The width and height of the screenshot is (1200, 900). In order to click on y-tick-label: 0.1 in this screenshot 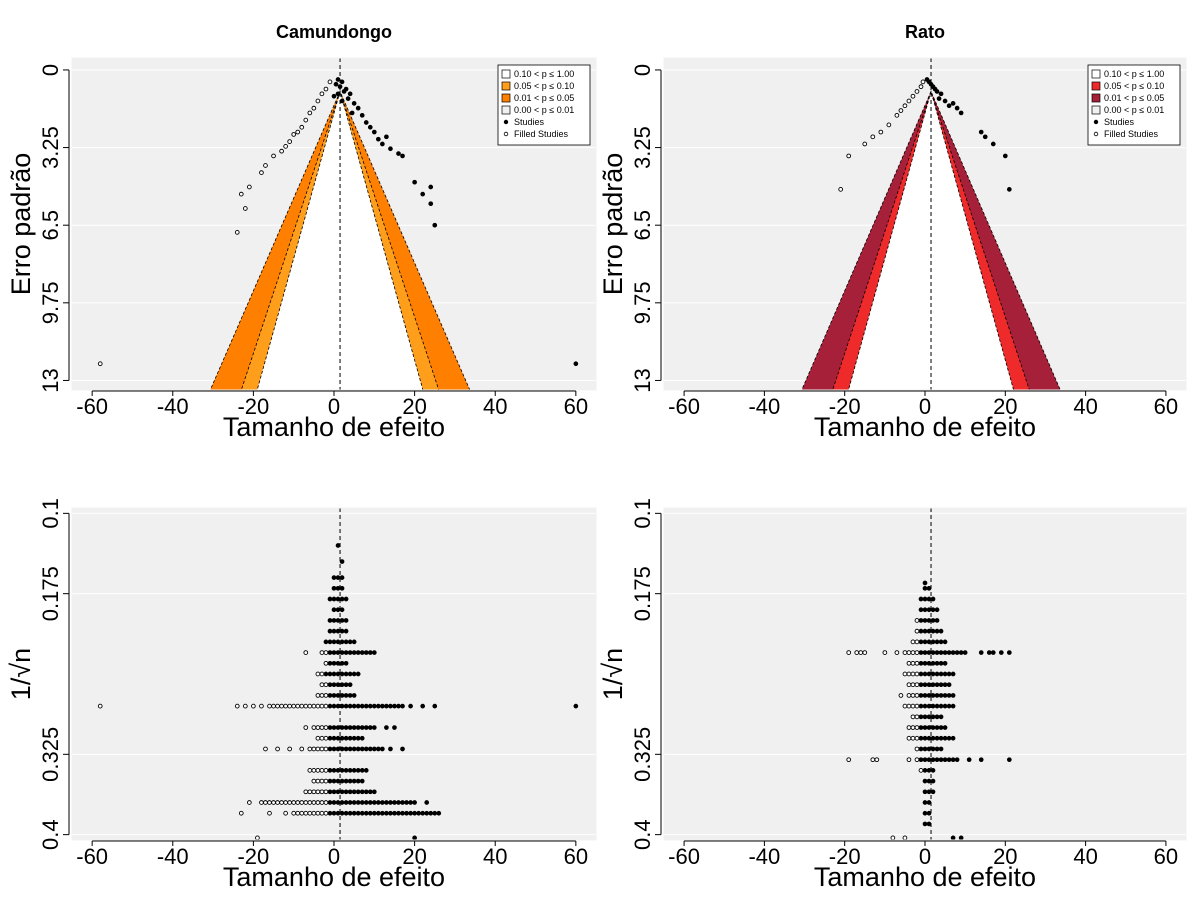, I will do `click(50, 513)`.